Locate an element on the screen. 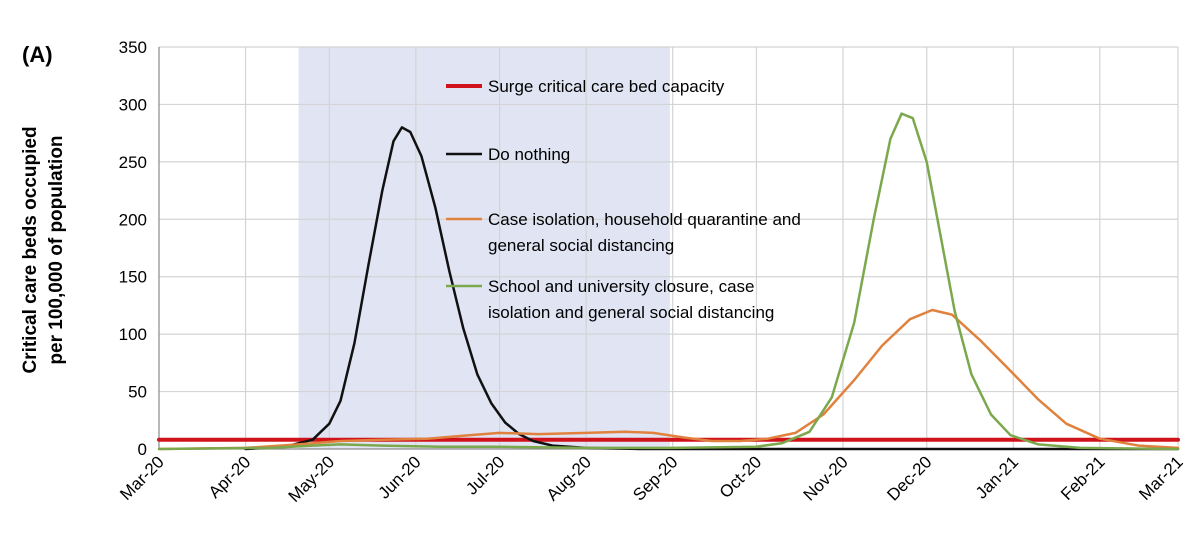 The image size is (1200, 535). y-tick-label: 200 is located at coordinates (133, 219).